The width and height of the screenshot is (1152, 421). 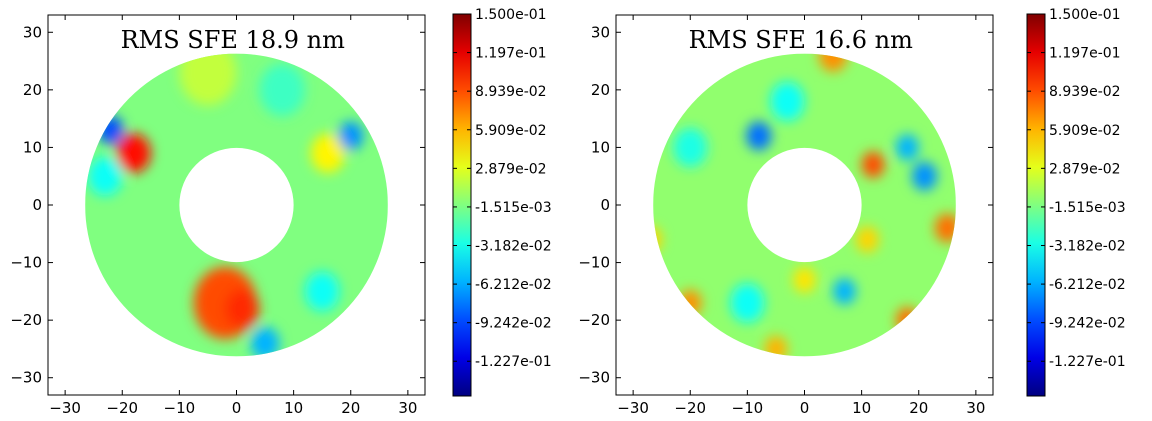 What do you see at coordinates (801, 40) in the screenshot?
I see `plot-title: RMS SFE 16.6 nm` at bounding box center [801, 40].